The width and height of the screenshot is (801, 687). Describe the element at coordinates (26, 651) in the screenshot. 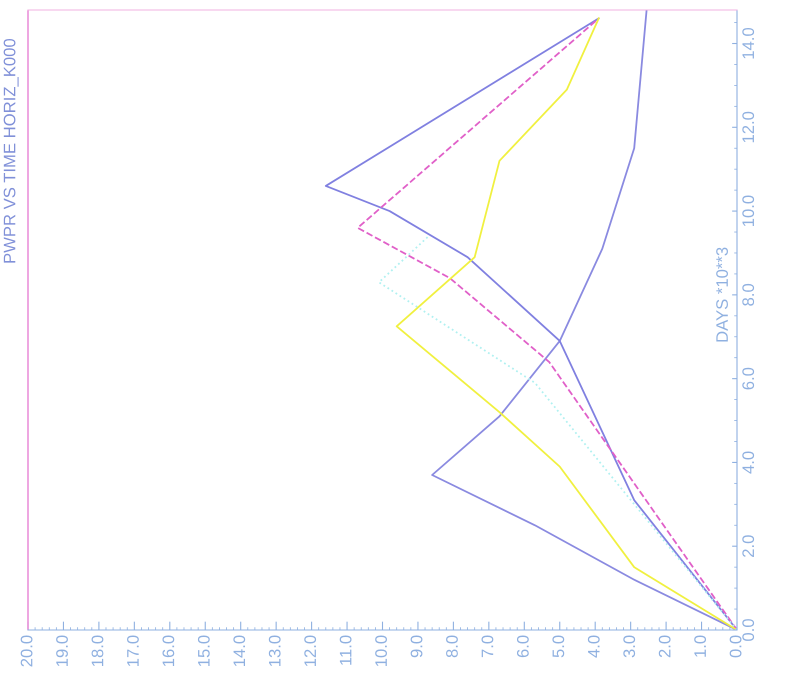

I see `x-tick-label: 20.0` at that location.